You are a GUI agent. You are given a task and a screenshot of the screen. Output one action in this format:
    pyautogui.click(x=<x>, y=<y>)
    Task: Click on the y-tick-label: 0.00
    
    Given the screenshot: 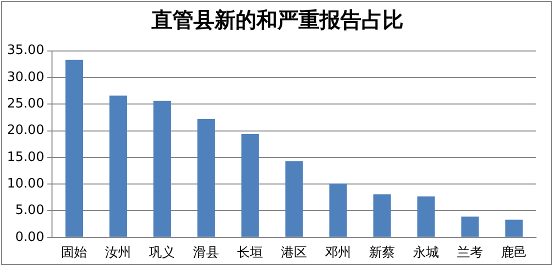 What is the action you would take?
    pyautogui.click(x=29, y=237)
    